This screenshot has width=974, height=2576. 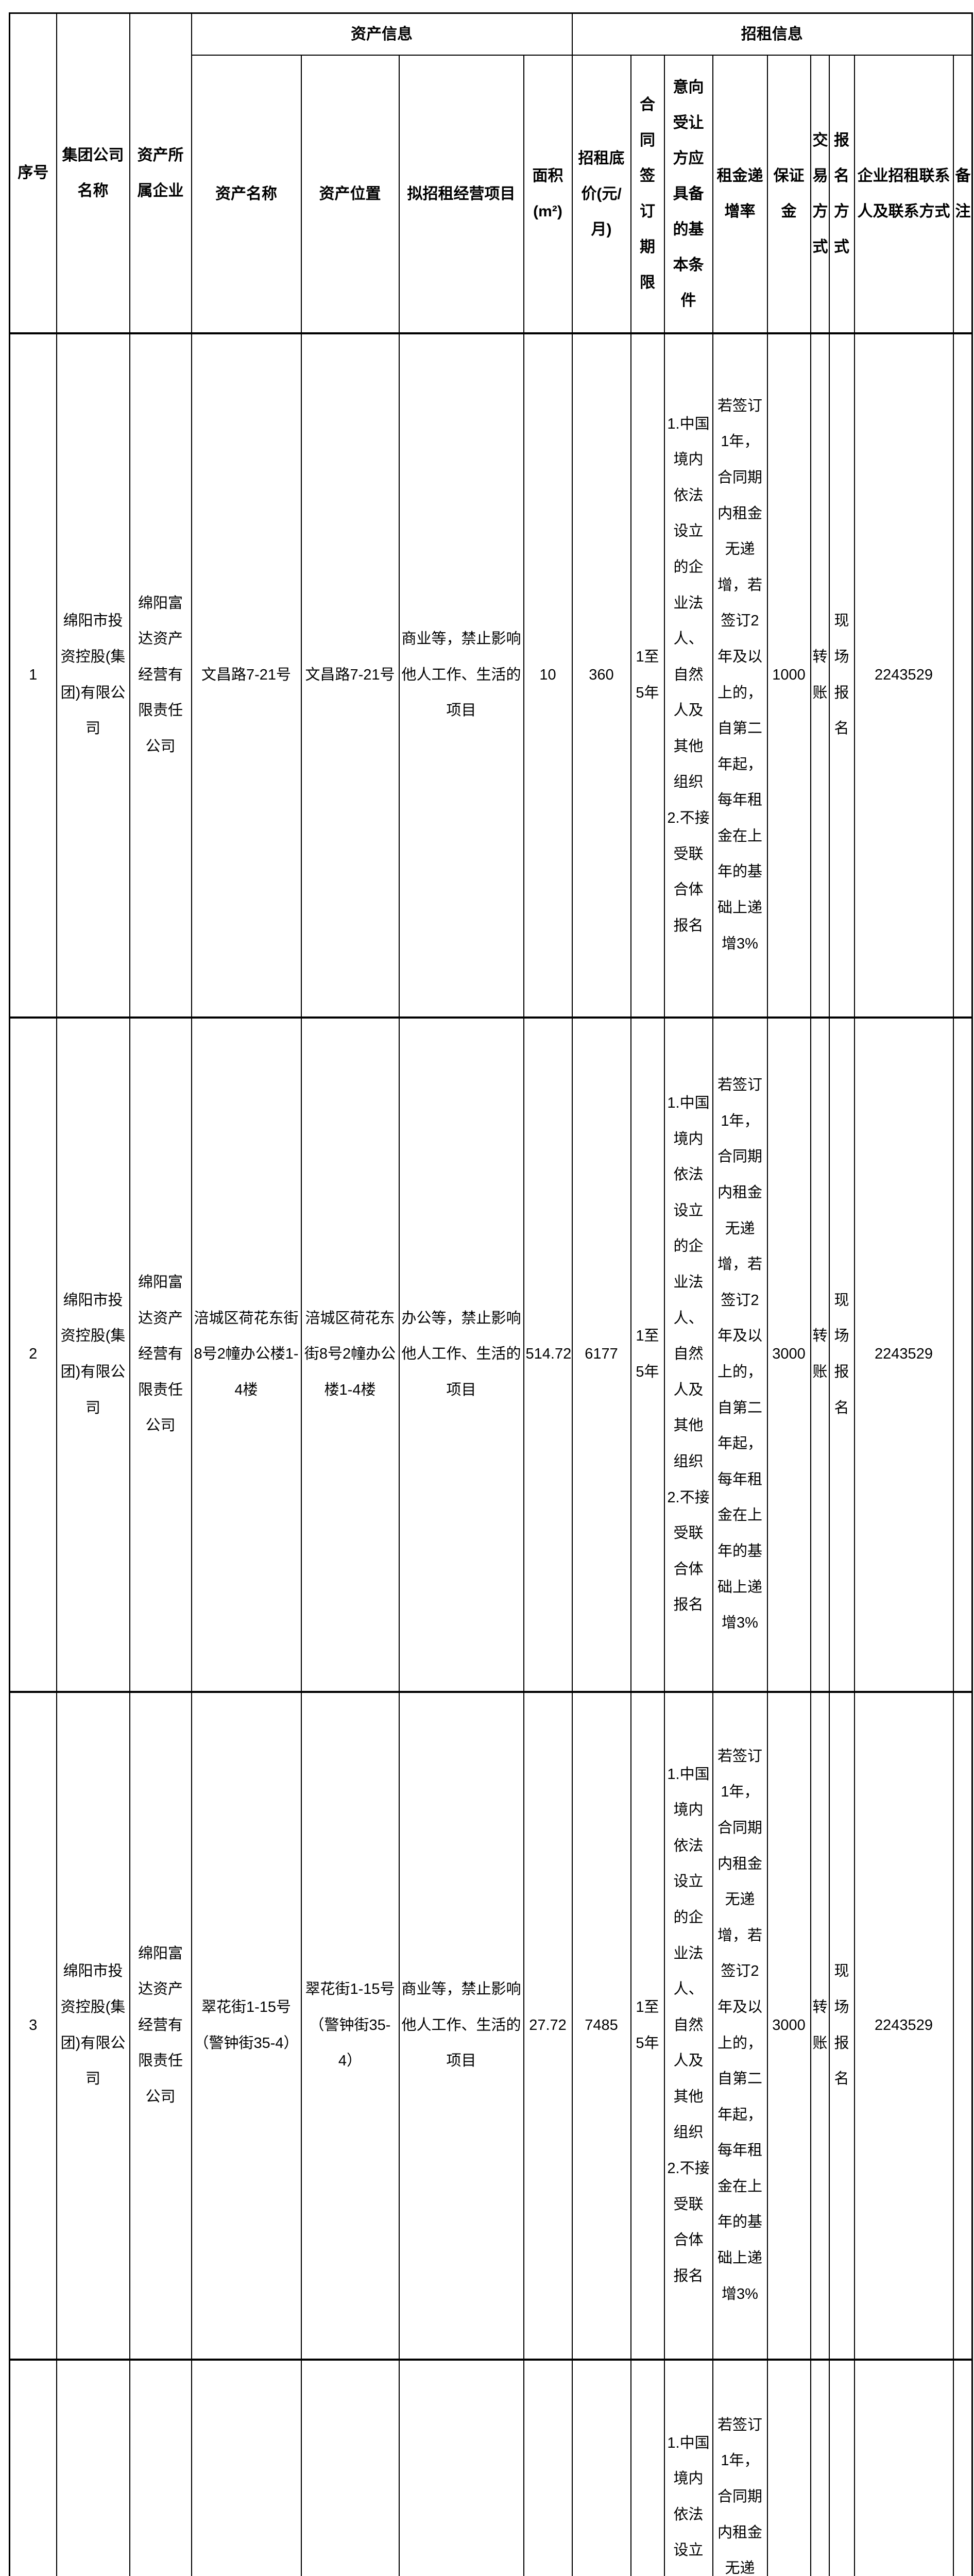 What do you see at coordinates (820, 194) in the screenshot?
I see `header-trade-method: 交易方式` at bounding box center [820, 194].